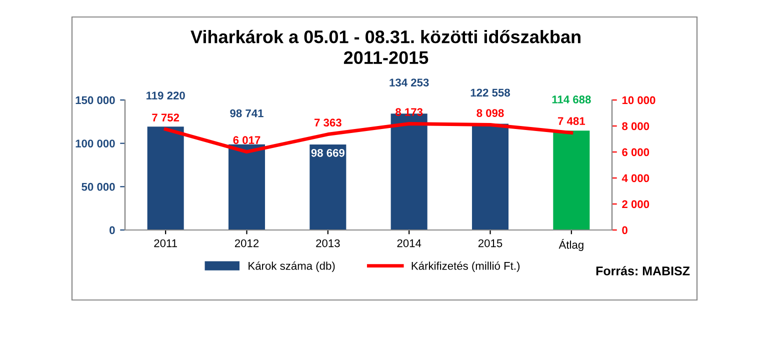  I want to click on data-label: 7 481, so click(572, 121).